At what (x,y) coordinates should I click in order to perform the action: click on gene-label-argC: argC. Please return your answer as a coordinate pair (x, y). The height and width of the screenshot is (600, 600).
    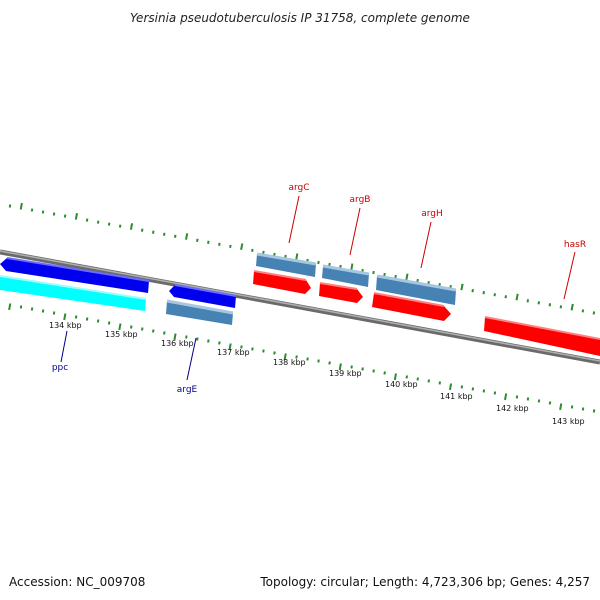
    Looking at the image, I should click on (298, 188).